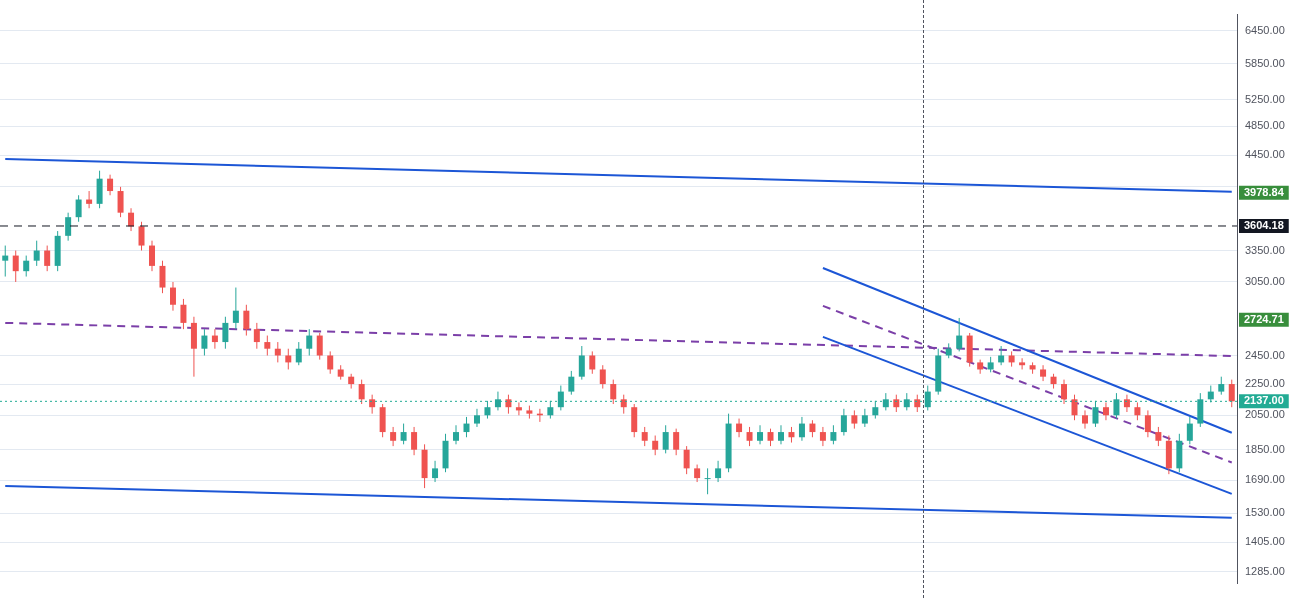 This screenshot has height=598, width=1297. I want to click on y-tick-label: 4450.00, so click(1265, 154).